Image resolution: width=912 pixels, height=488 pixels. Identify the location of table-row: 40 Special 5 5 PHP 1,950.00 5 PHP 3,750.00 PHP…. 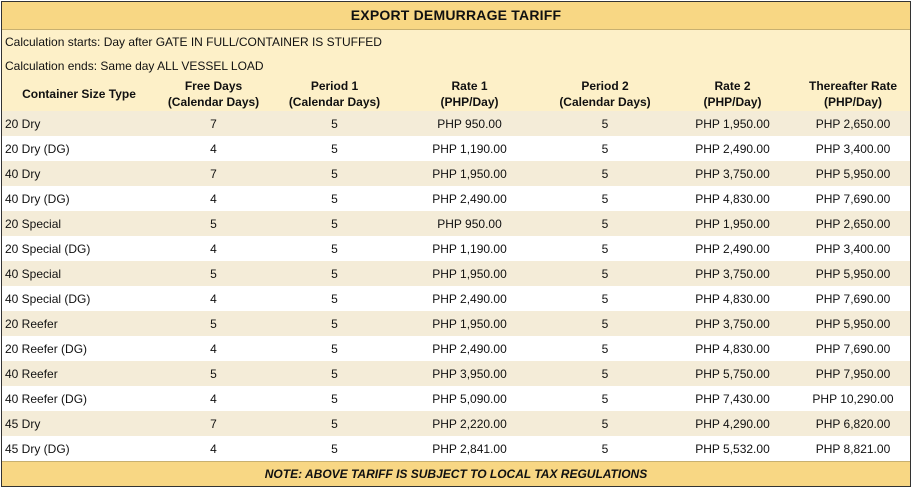
(456, 273).